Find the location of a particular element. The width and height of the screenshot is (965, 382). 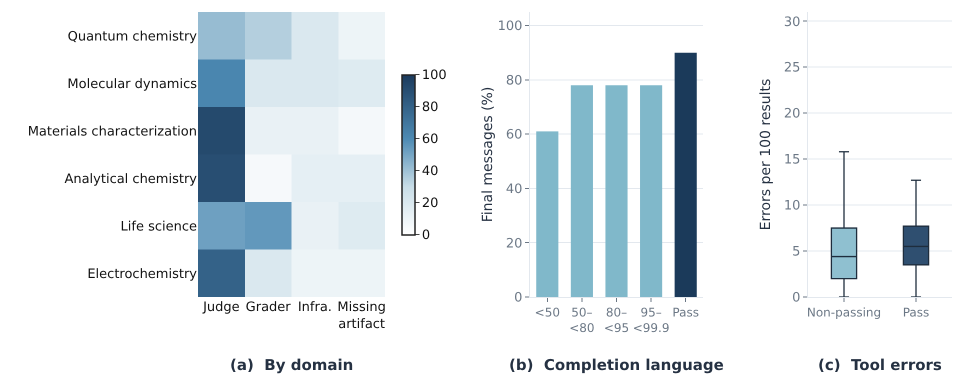

x-tick-label: Missing artifact is located at coordinates (361, 316).